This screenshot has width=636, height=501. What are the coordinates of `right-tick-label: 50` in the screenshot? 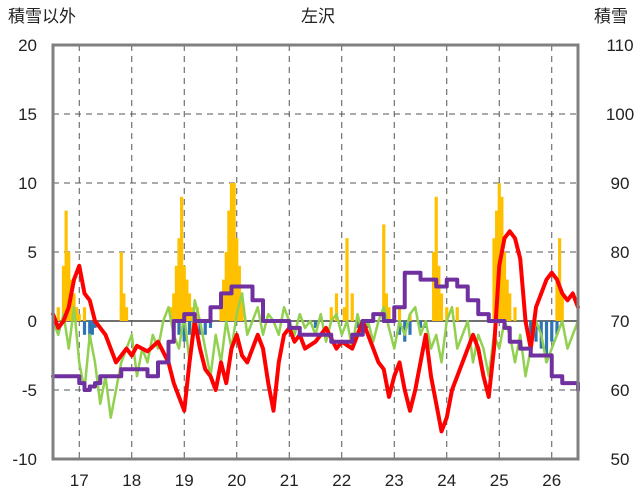 It's located at (620, 459).